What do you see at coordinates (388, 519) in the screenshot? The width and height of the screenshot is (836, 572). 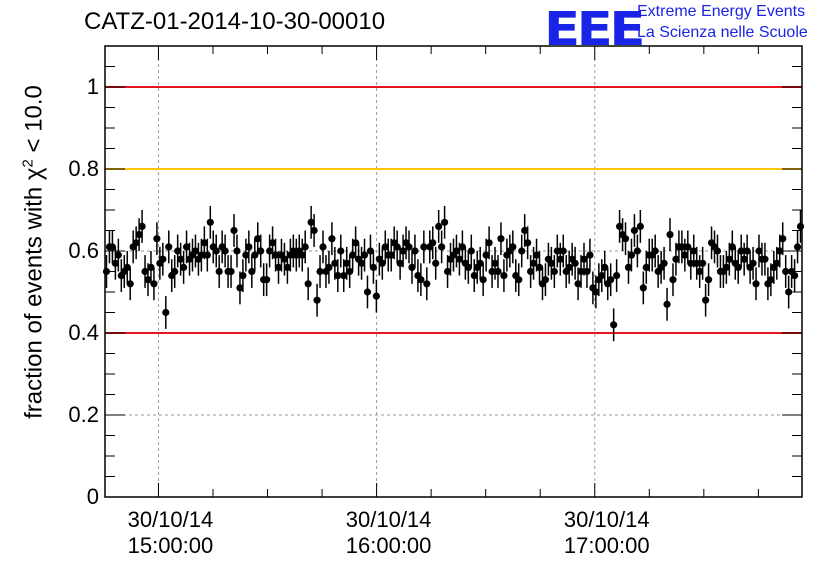 I see `x-tick-date-1: 30/10/14` at bounding box center [388, 519].